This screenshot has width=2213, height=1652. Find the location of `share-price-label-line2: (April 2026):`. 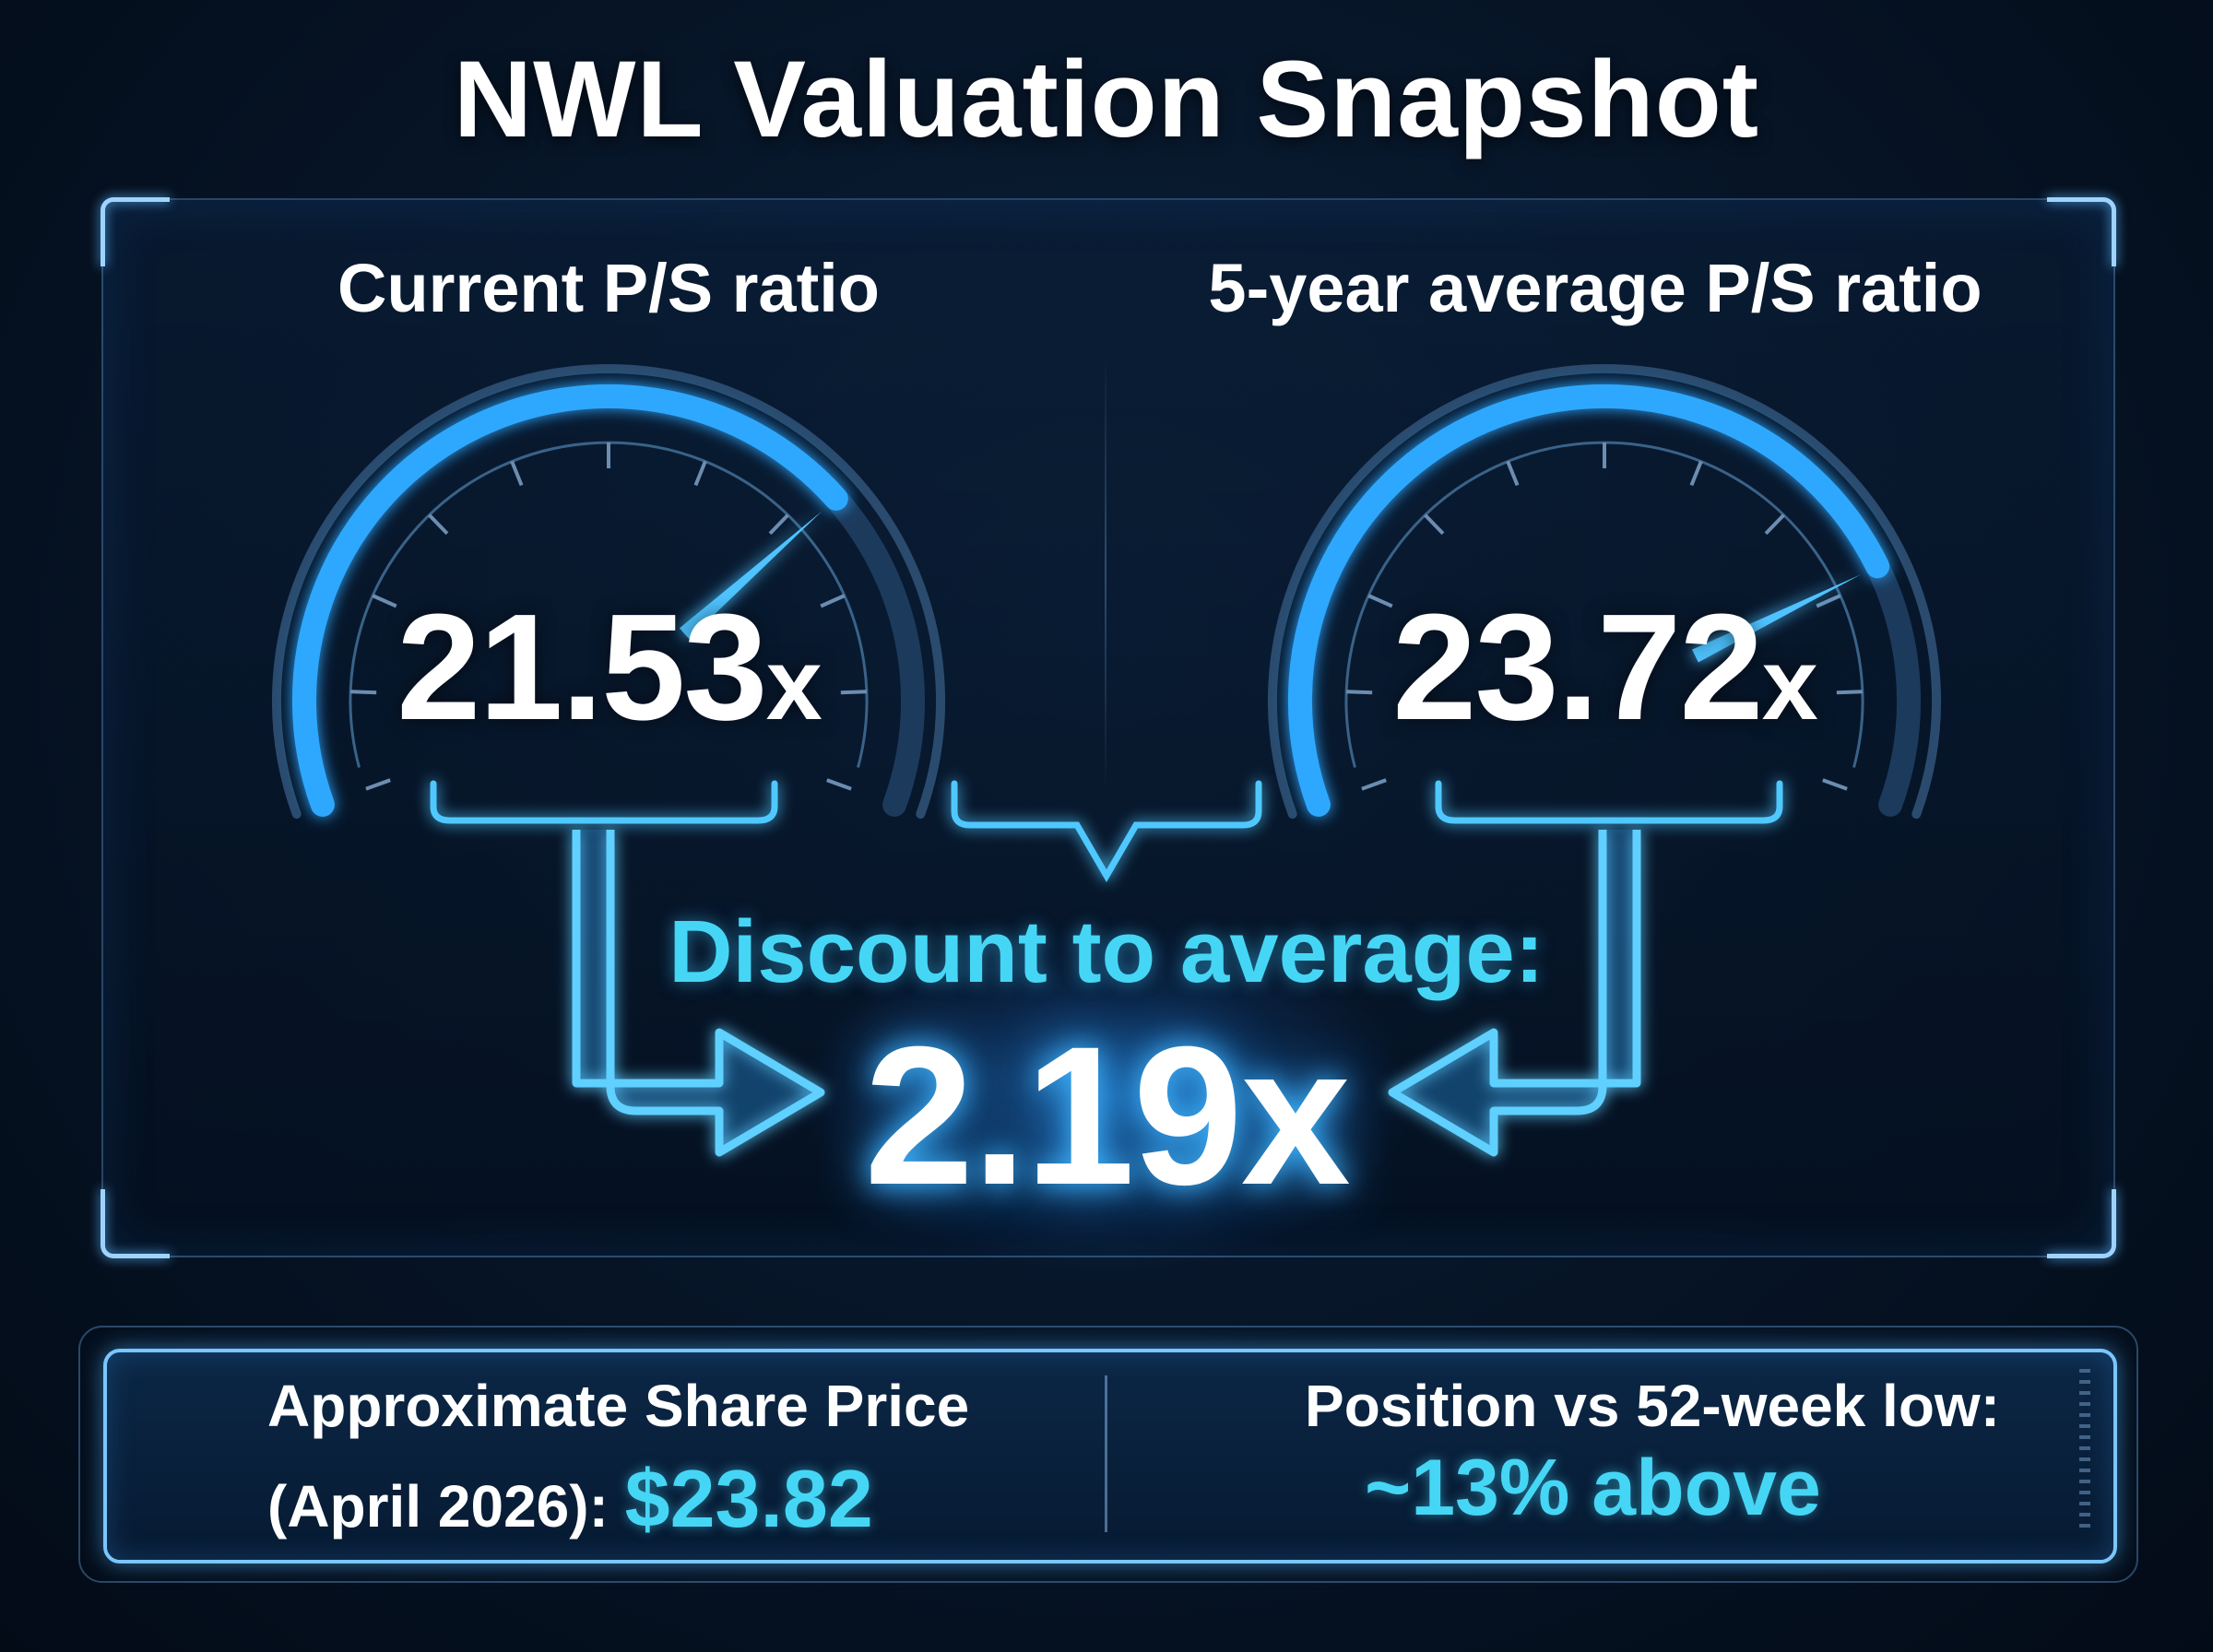

share-price-label-line2: (April 2026): is located at coordinates (438, 1506).